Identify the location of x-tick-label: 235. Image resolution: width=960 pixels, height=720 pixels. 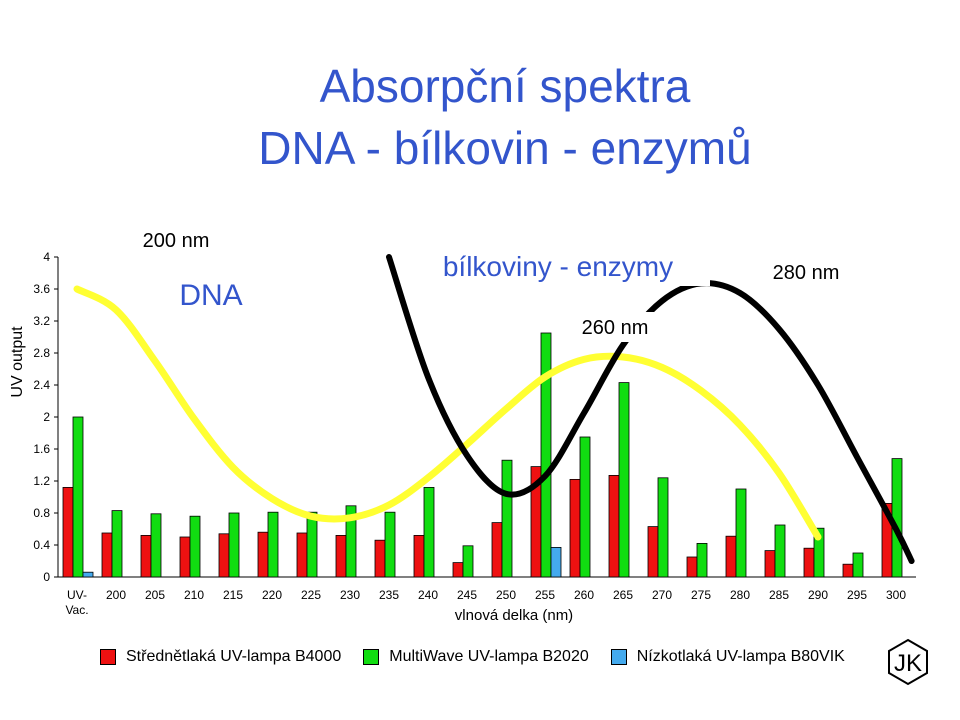
(389, 595).